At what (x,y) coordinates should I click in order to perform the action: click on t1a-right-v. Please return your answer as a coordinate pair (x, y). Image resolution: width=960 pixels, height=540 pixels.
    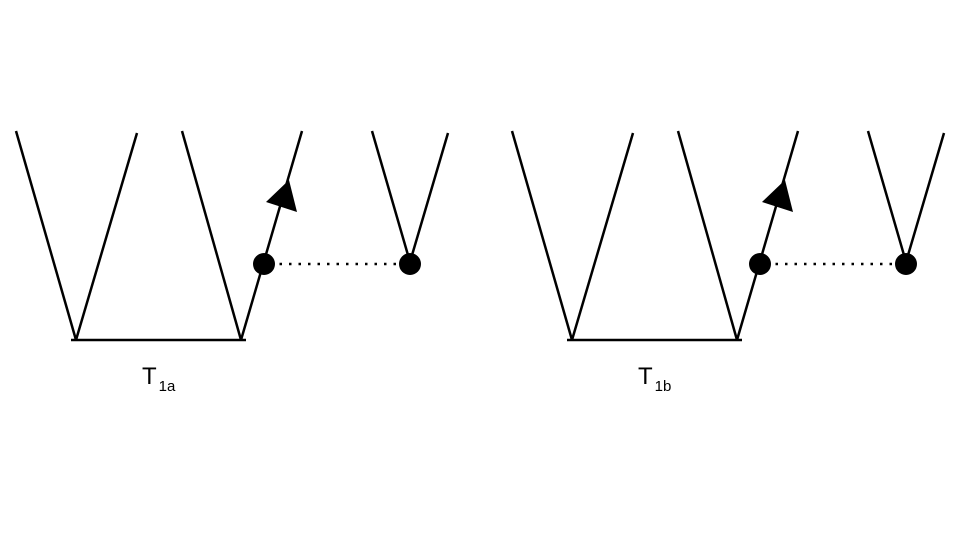
    Looking at the image, I should click on (242, 235).